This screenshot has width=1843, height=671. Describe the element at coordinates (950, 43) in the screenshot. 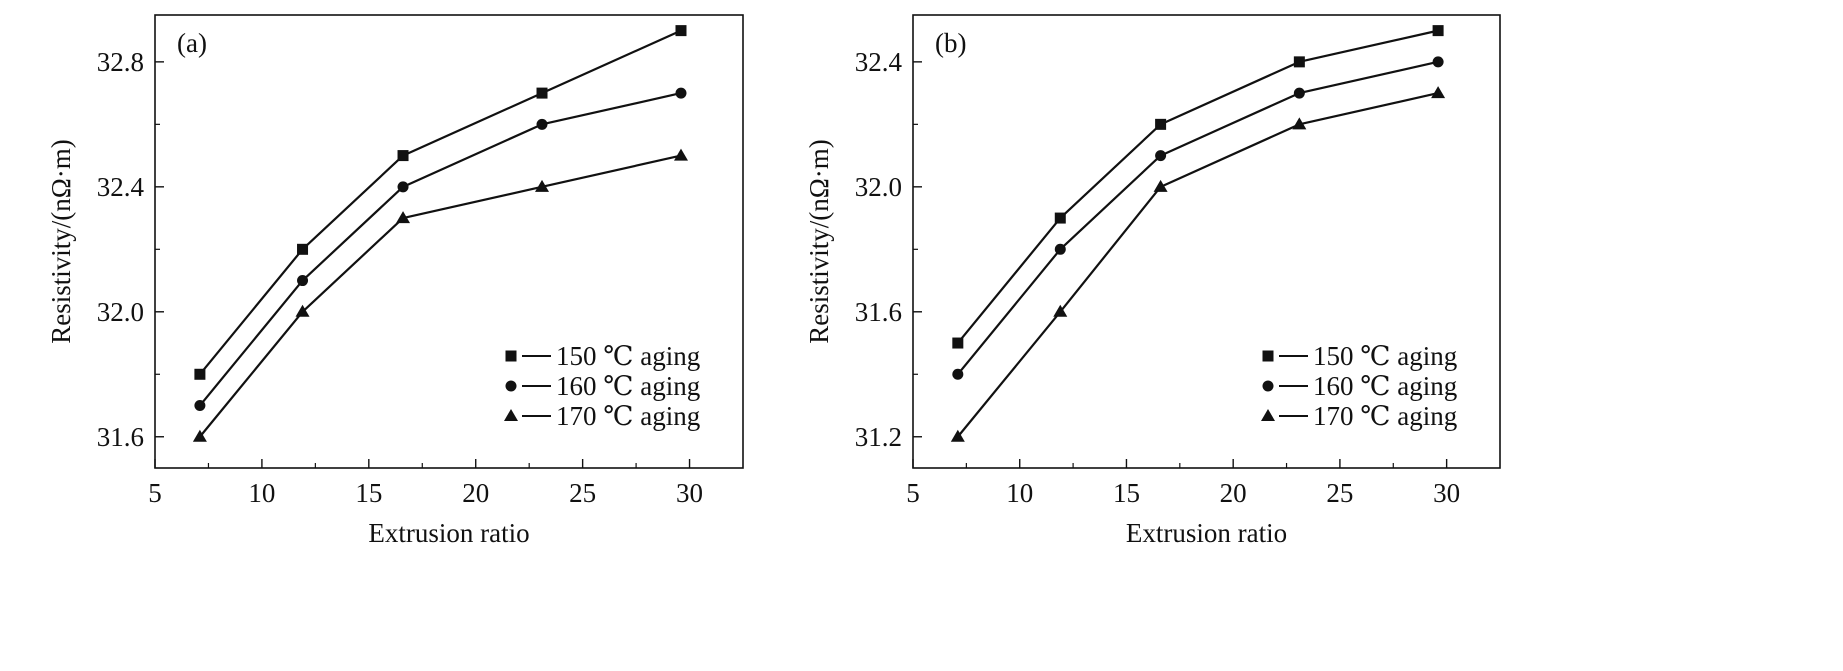

I see `panel-label: (b)` at that location.